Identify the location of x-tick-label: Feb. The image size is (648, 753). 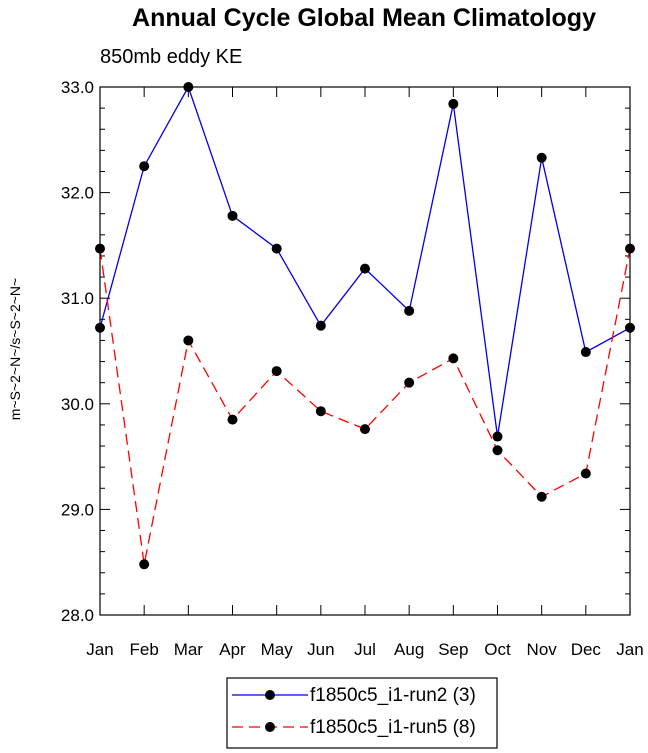
(144, 649).